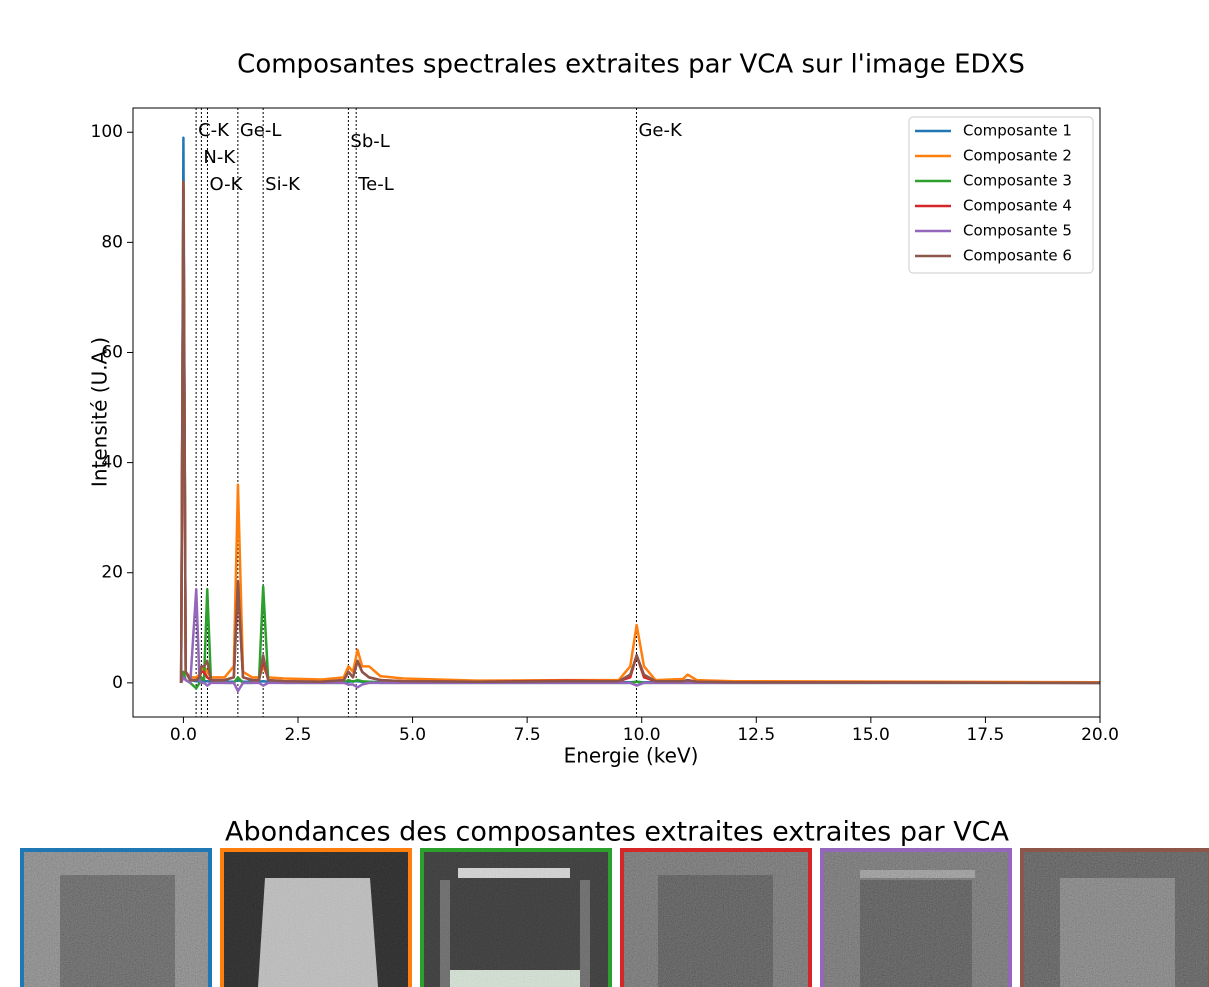 The image size is (1209, 987). What do you see at coordinates (614, 917) in the screenshot?
I see `abundance-maps` at bounding box center [614, 917].